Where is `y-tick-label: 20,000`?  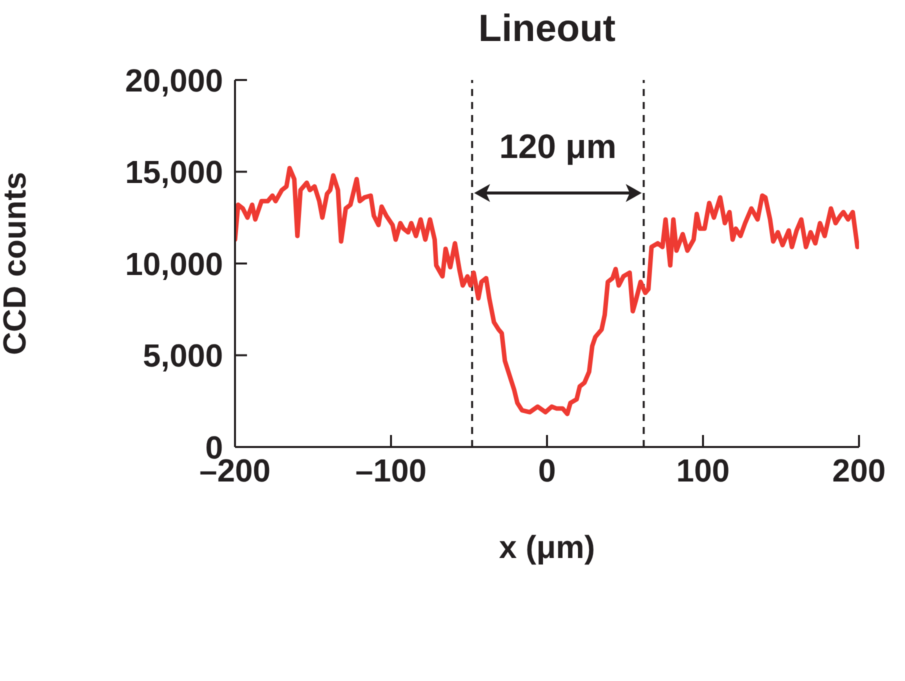 y-tick-label: 20,000 is located at coordinates (174, 80).